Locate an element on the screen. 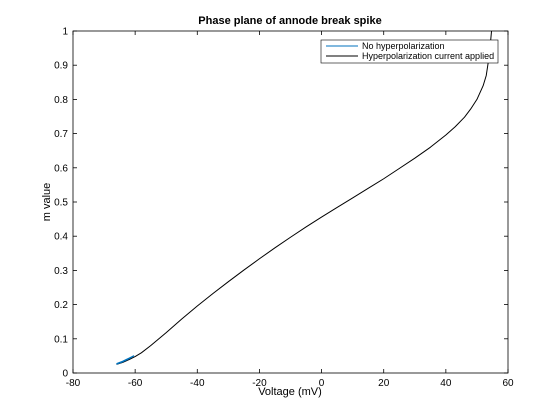  y-axis-label: m value is located at coordinates (47, 202).